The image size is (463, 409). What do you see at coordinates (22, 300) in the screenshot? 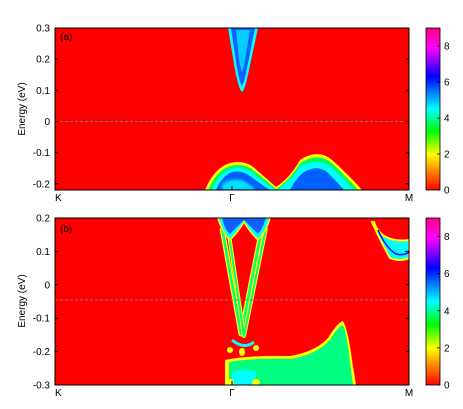
I see `panel-b-y-axis-title: Energy (eV)` at bounding box center [22, 300].